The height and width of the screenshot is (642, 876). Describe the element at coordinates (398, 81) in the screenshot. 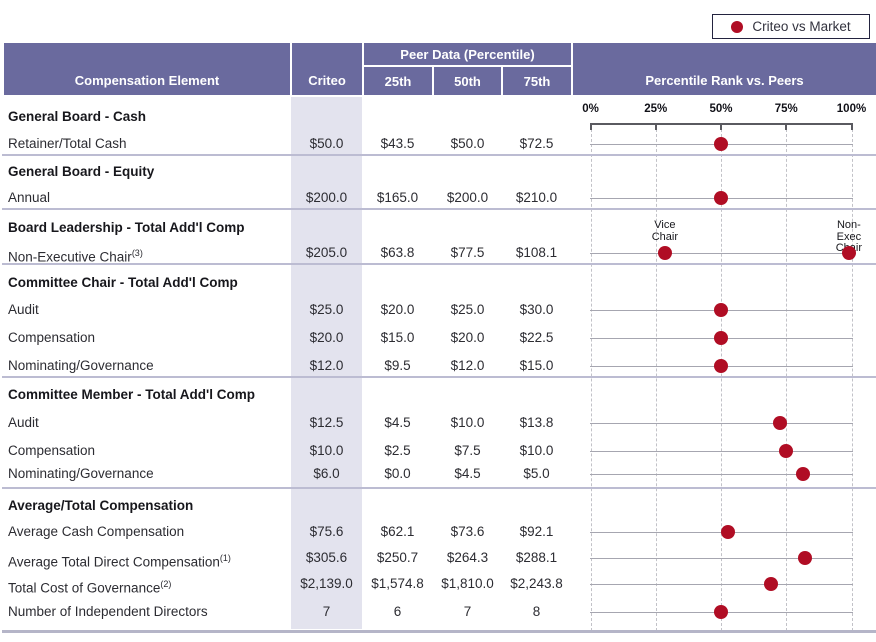

I see `header-25th: 25th` at that location.